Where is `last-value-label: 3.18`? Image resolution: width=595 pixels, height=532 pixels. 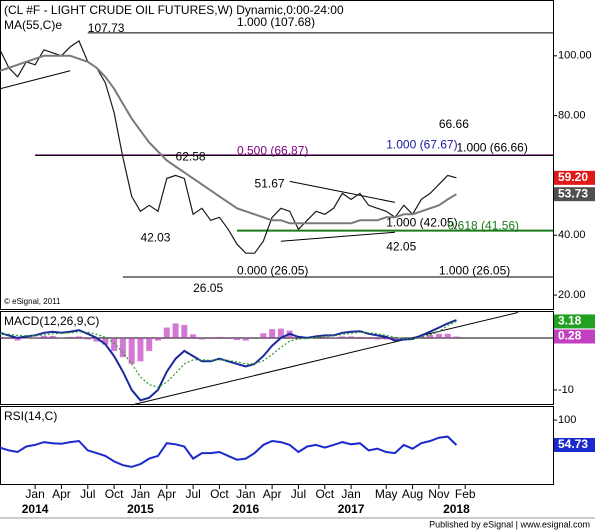 last-value-label: 3.18 is located at coordinates (570, 321).